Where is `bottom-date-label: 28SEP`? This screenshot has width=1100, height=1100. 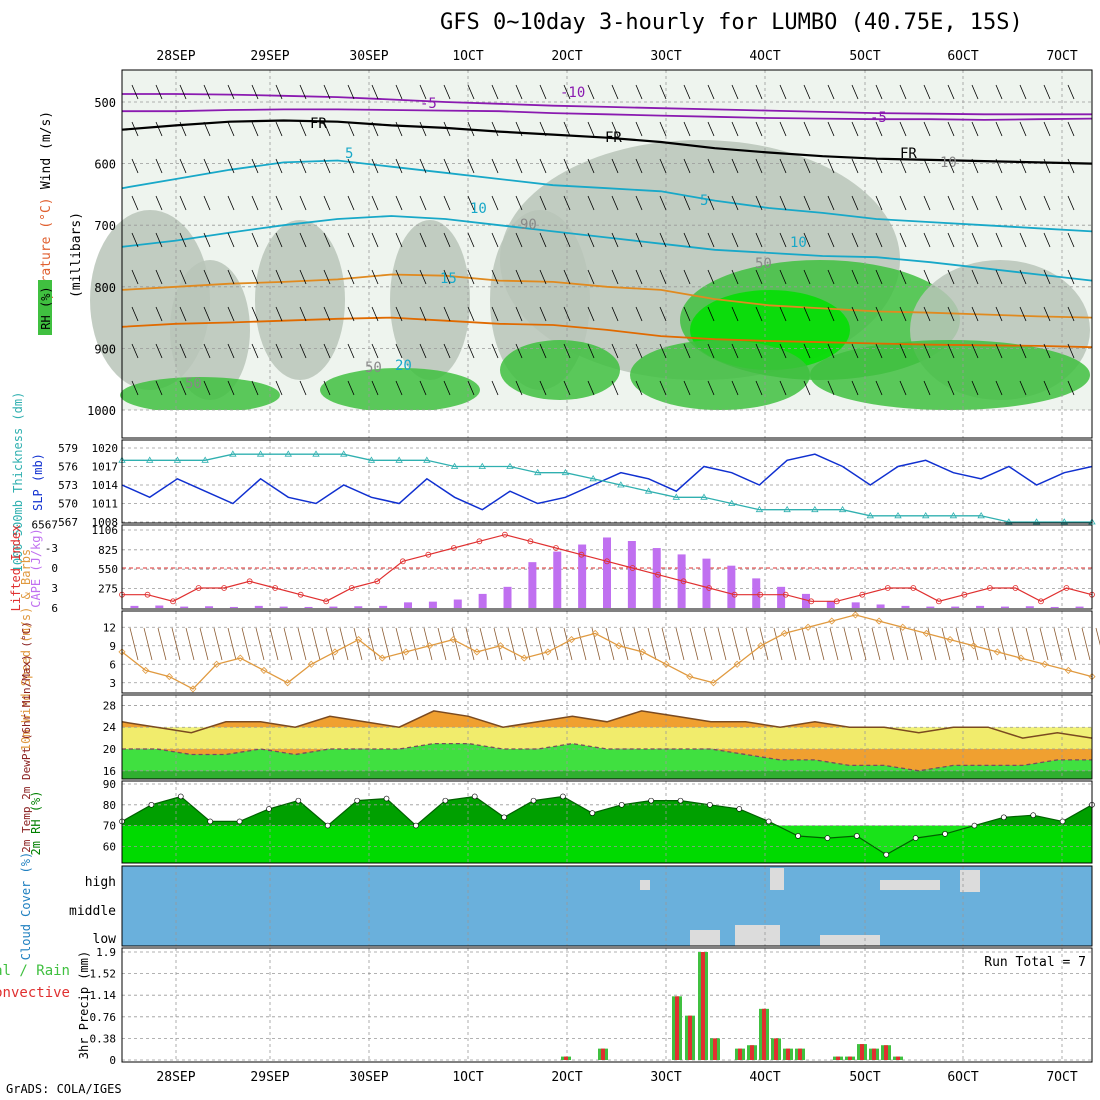 bottom-date-label: 28SEP is located at coordinates (175, 1077).